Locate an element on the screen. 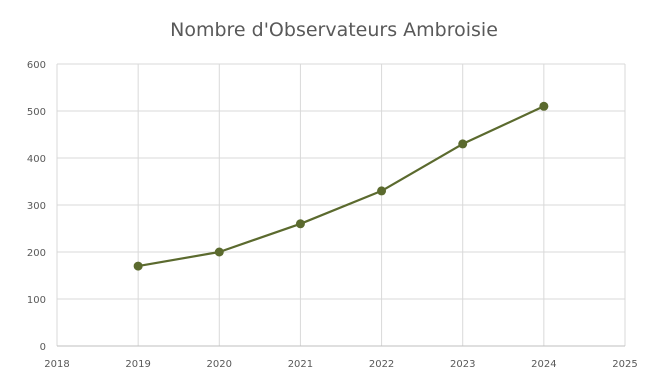 The height and width of the screenshot is (374, 655). x-tick-label: 2023 is located at coordinates (462, 364).